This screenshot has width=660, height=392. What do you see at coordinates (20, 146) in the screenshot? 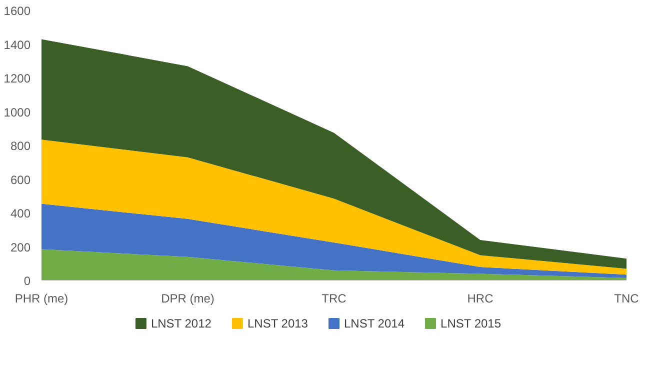
I see `y-tick-label: 800` at bounding box center [20, 146].